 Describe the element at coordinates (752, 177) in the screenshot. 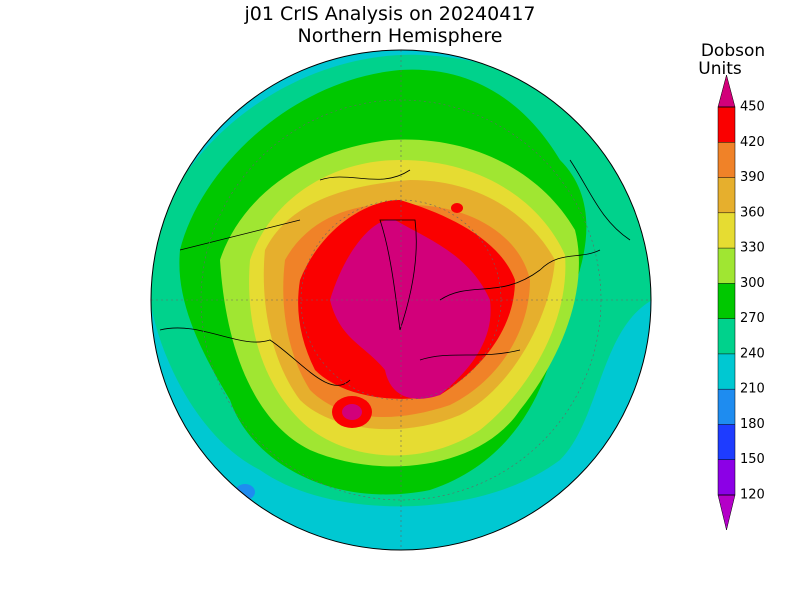

I see `colorbar-tick-label: 390` at that location.